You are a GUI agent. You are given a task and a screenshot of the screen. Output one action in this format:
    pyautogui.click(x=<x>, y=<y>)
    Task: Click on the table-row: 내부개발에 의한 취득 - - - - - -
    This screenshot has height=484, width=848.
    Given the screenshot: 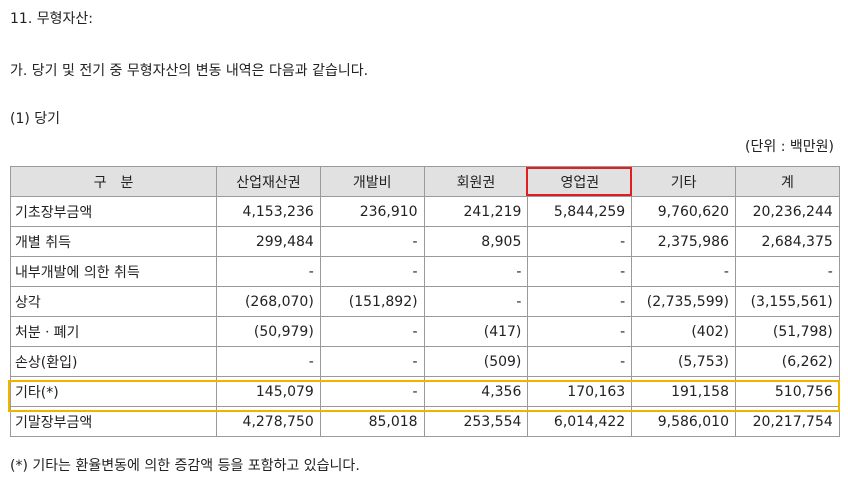 What is the action you would take?
    pyautogui.click(x=425, y=271)
    